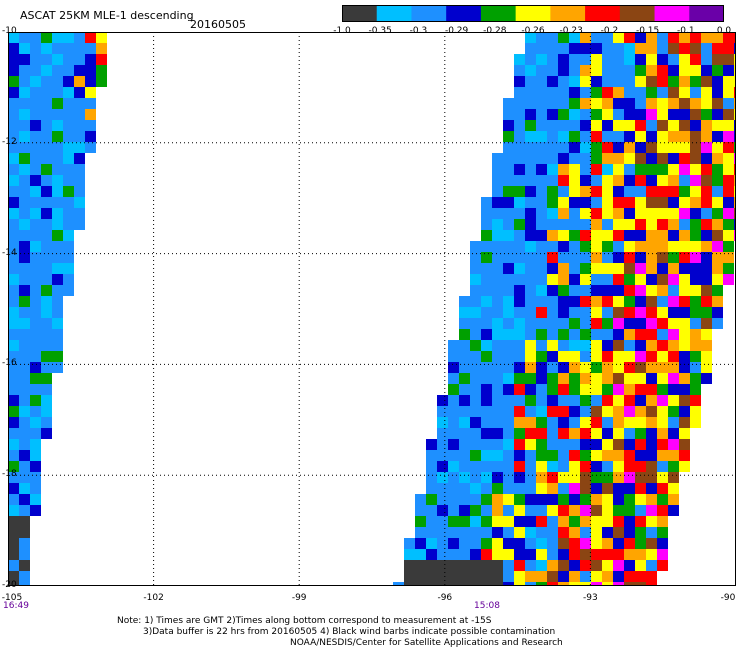 The height and width of the screenshot is (650, 740). Describe the element at coordinates (16, 606) in the screenshot. I see `pass-time-left: 16:49` at that location.